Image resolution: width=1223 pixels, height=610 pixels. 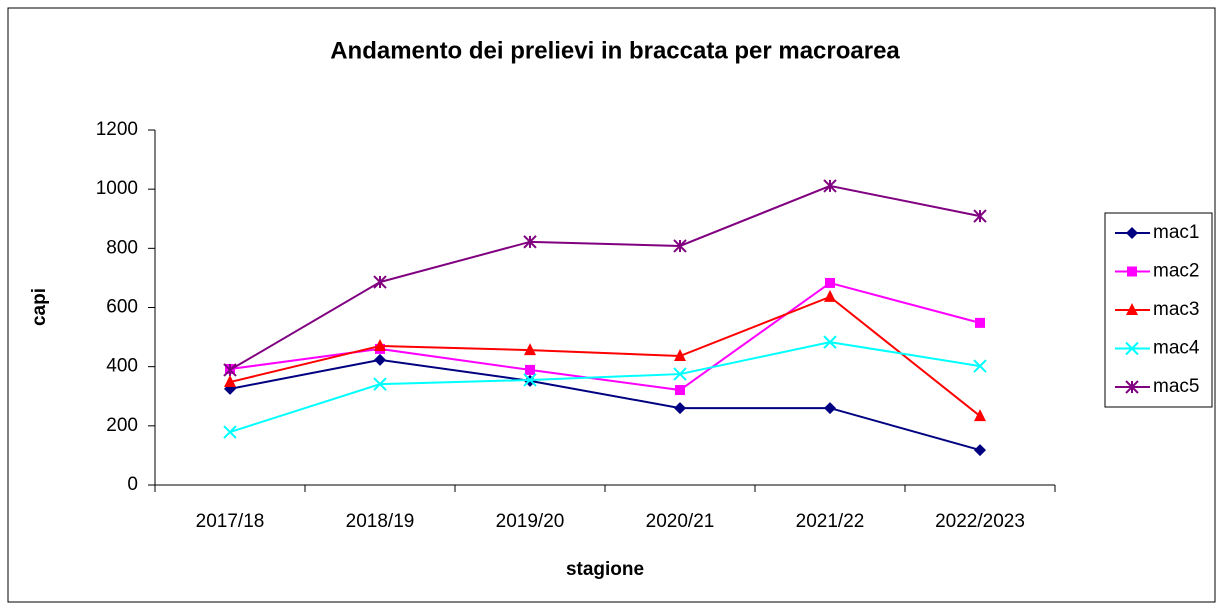 I want to click on x-tick-label: 2021/22, so click(x=830, y=521).